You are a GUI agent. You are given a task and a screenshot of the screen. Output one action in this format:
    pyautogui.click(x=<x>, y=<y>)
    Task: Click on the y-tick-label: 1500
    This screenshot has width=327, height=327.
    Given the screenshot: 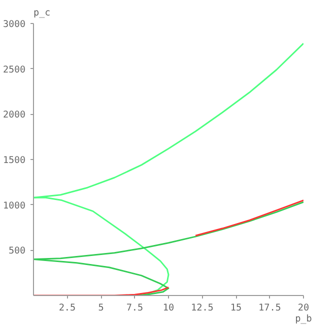 What is the action you would take?
    pyautogui.click(x=14, y=160)
    